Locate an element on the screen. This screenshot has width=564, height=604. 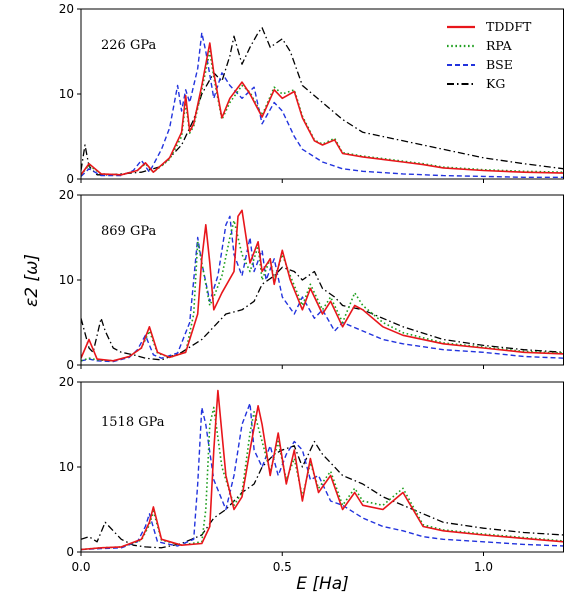
x-tick-label: 0.0 is located at coordinates (80, 567).